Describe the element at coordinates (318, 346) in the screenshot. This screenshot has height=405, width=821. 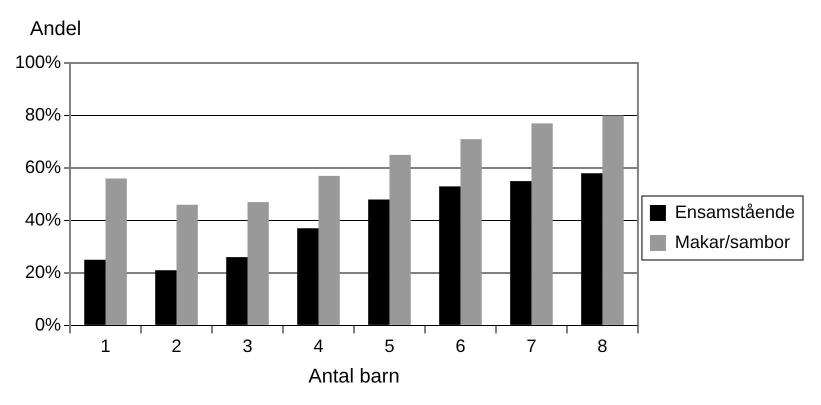
I see `x-tick-label: 4` at that location.